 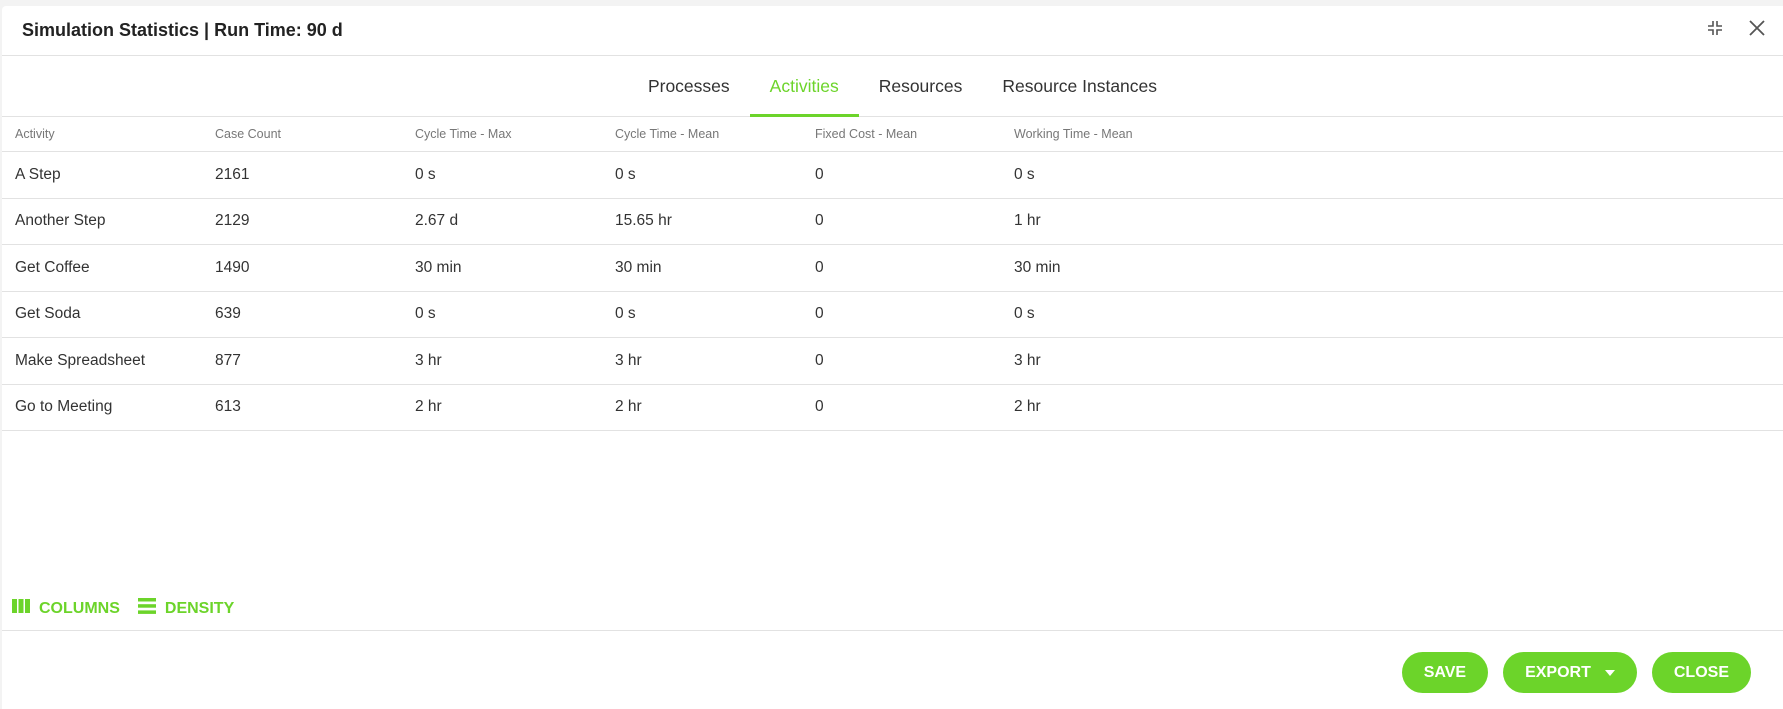 I want to click on table-cell: A Step, so click(x=38, y=174).